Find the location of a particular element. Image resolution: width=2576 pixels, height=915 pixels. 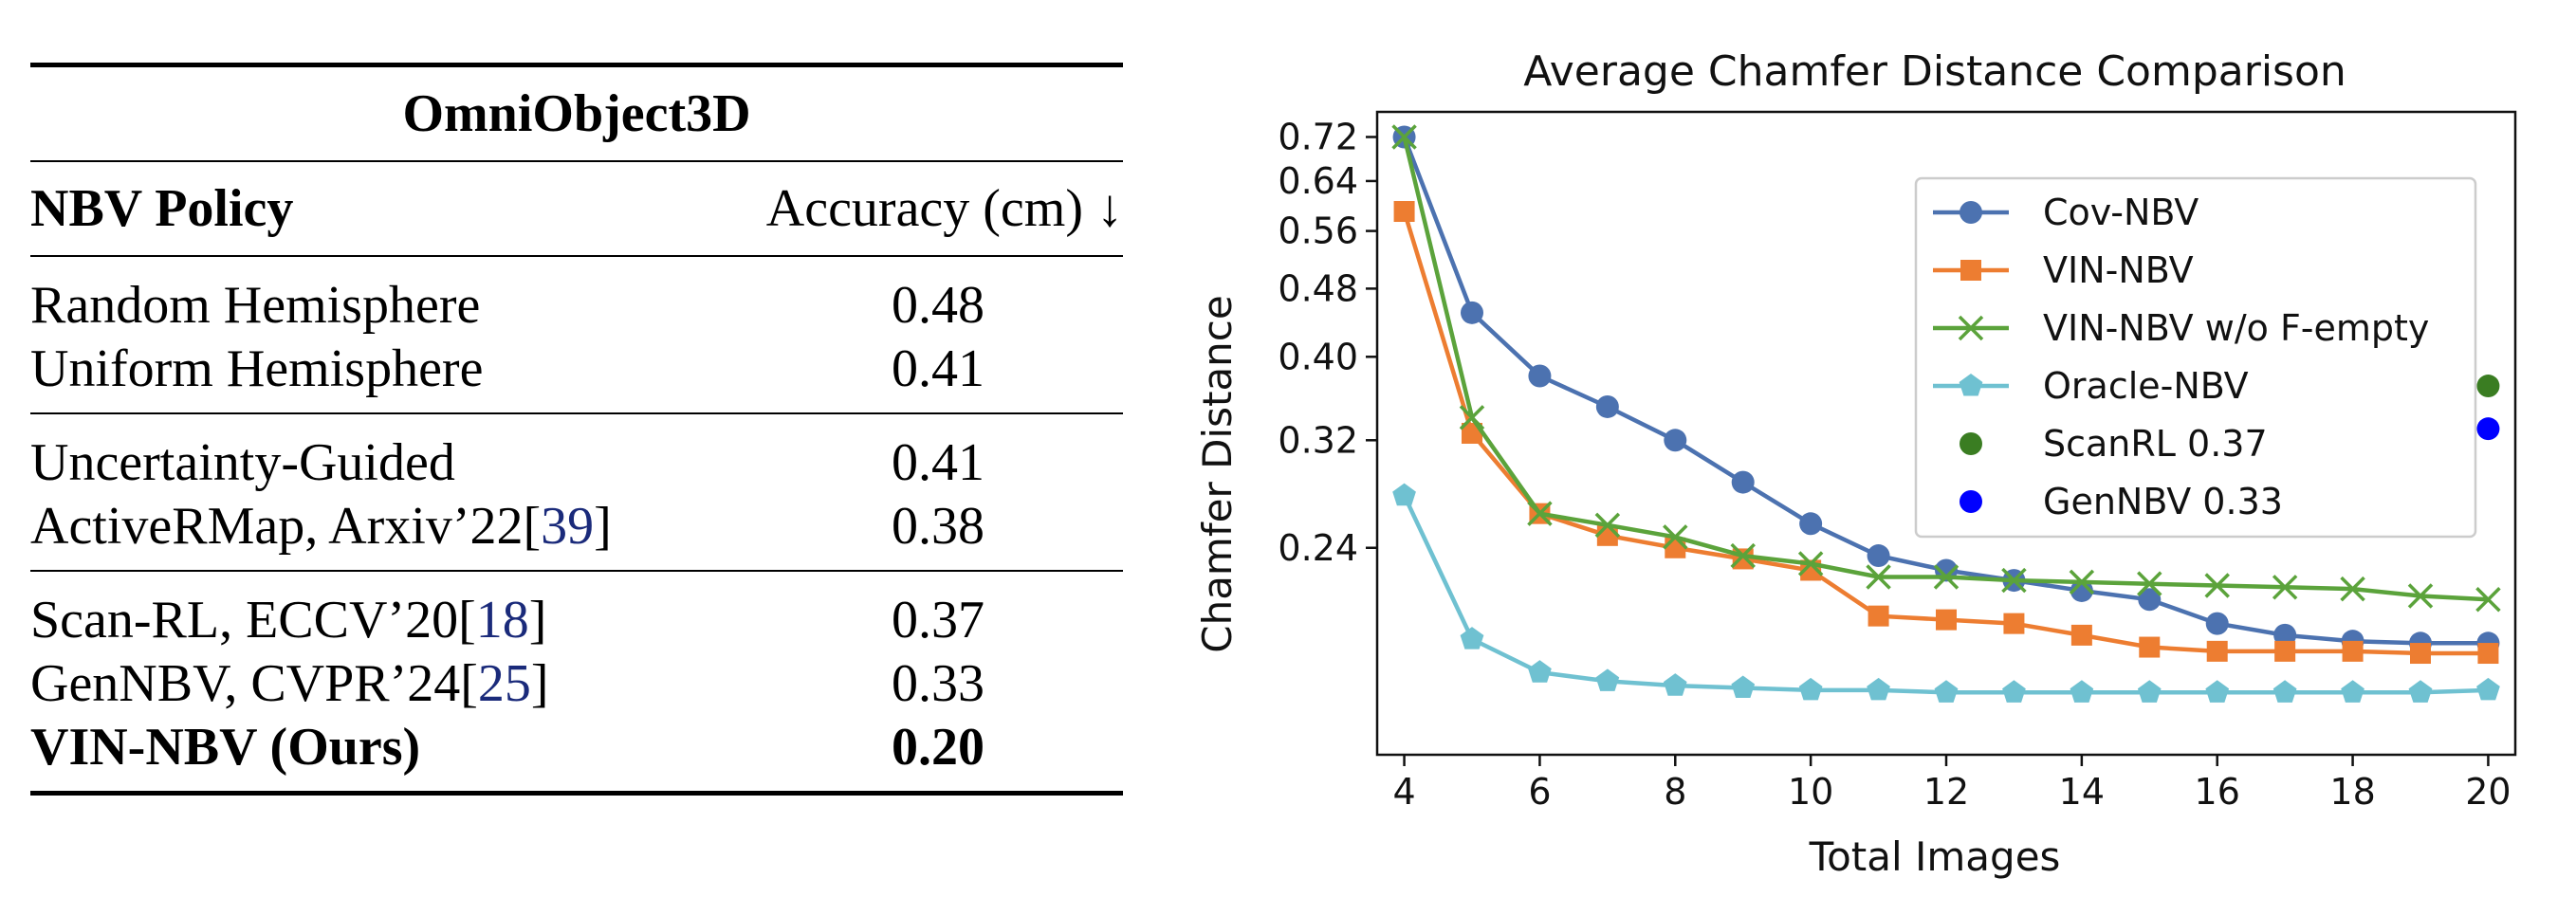

legend-frame is located at coordinates (2195, 358).